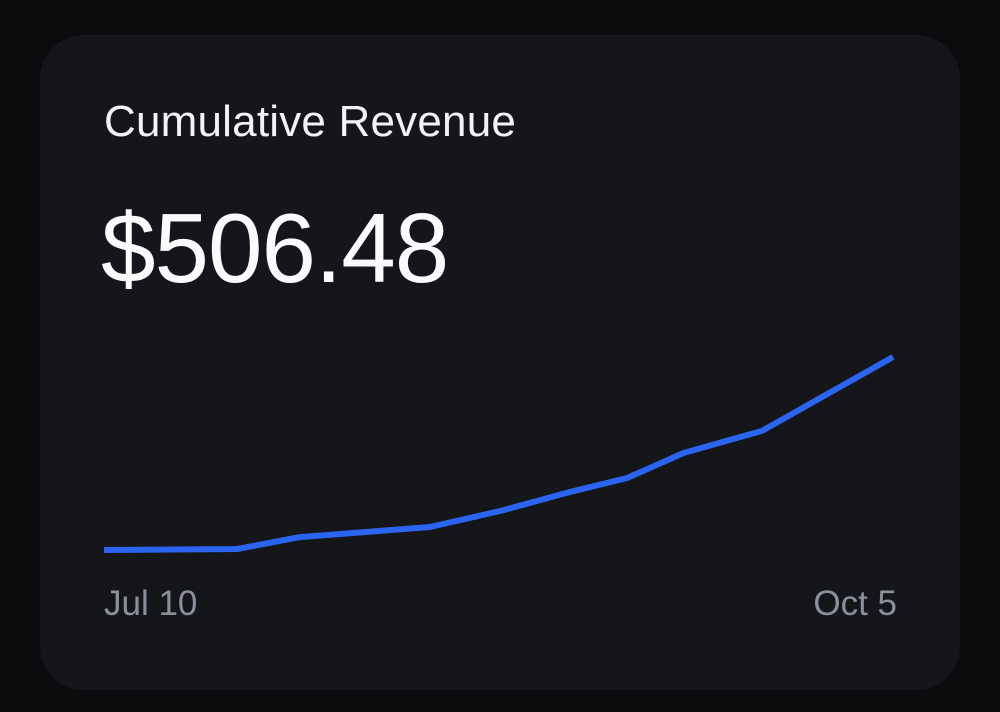  I want to click on x-axis-start-label: Jul 10, so click(151, 603).